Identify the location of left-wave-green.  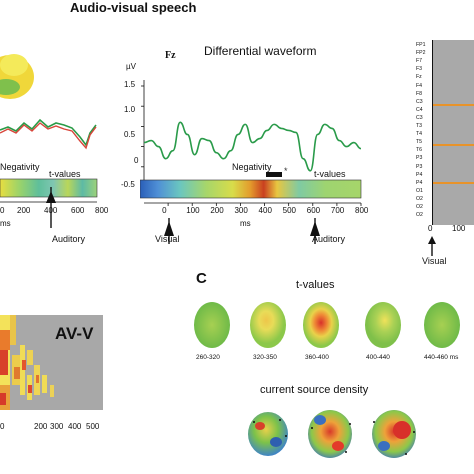
(48, 132).